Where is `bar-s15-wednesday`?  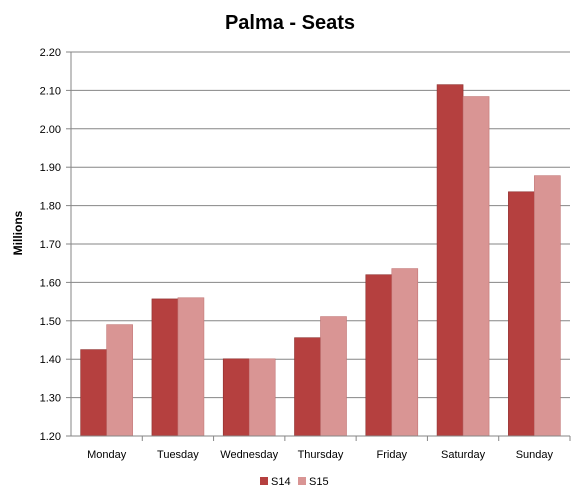
bar-s15-wednesday is located at coordinates (262, 397).